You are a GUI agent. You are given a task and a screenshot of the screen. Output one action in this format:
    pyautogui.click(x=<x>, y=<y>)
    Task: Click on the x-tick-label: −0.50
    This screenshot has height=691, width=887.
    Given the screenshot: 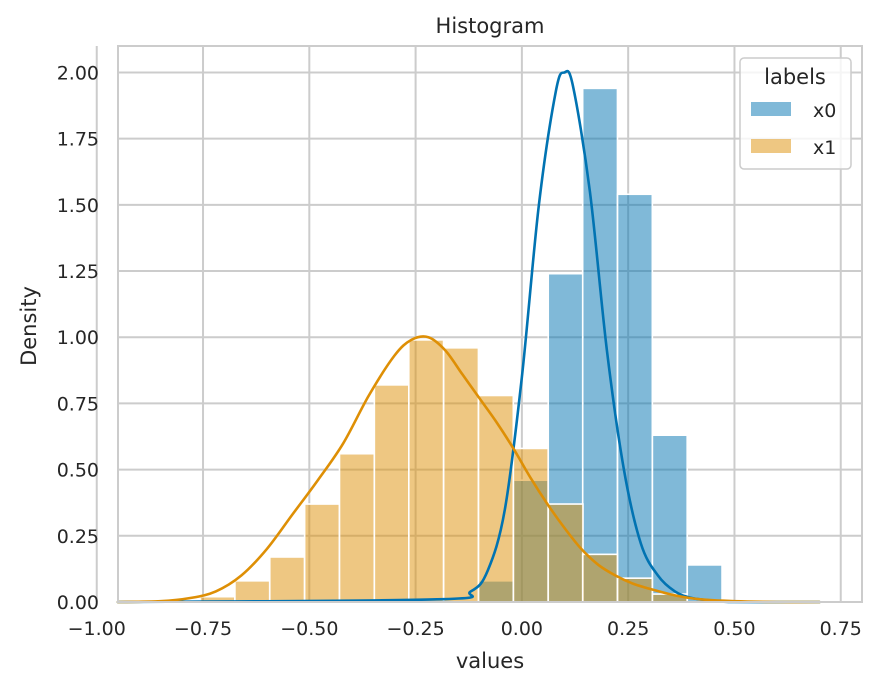 What is the action you would take?
    pyautogui.click(x=309, y=629)
    